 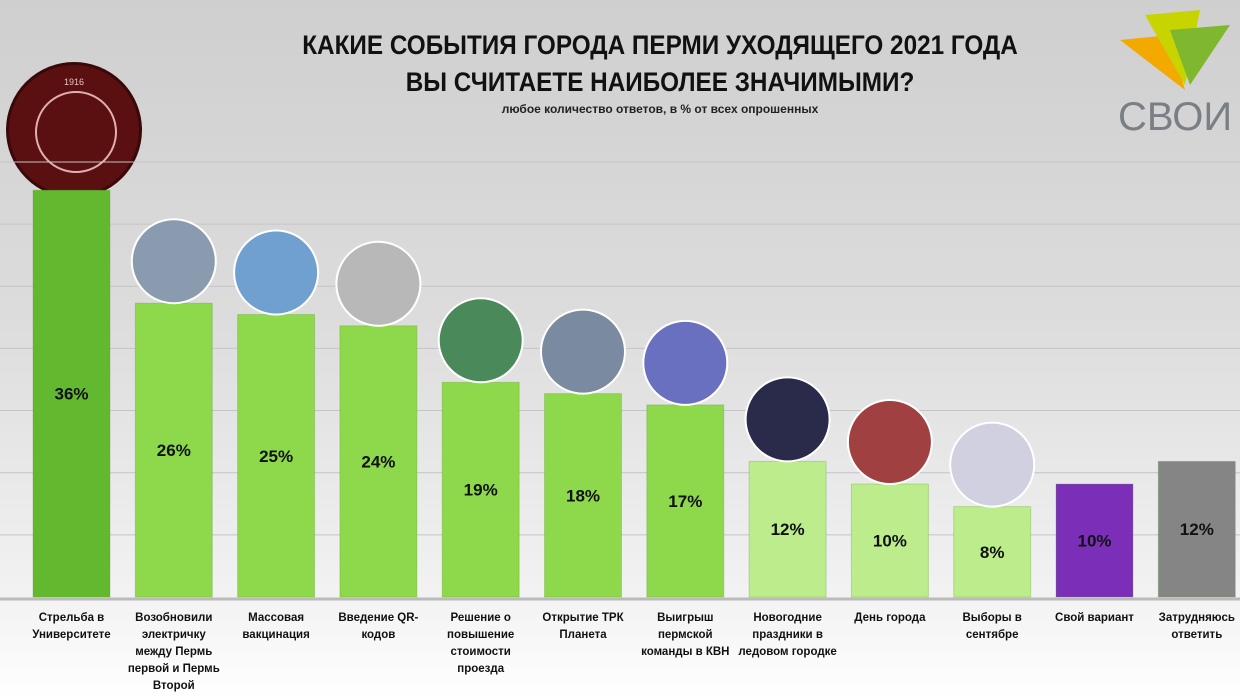 I want to click on title-line-2: ВЫ СЧИТАЕТЕ НАИБОЛЕЕ ЗНАЧИМЫМИ?, so click(x=660, y=82).